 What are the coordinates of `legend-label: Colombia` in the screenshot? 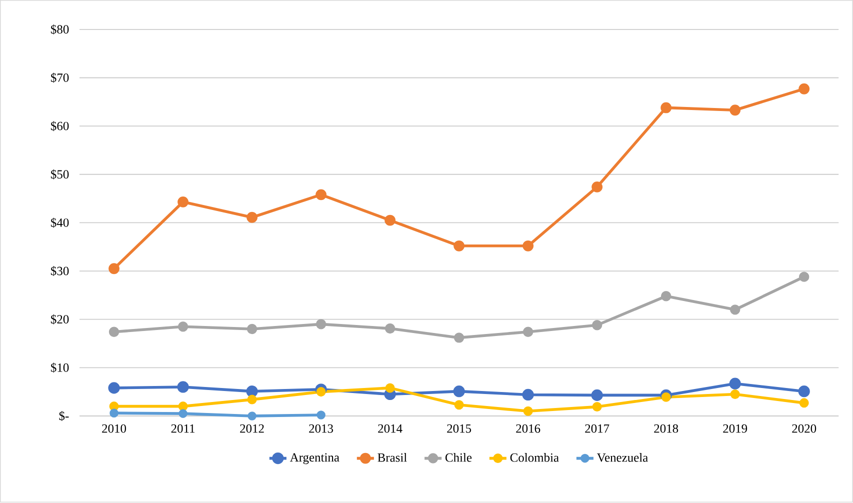 It's located at (534, 457).